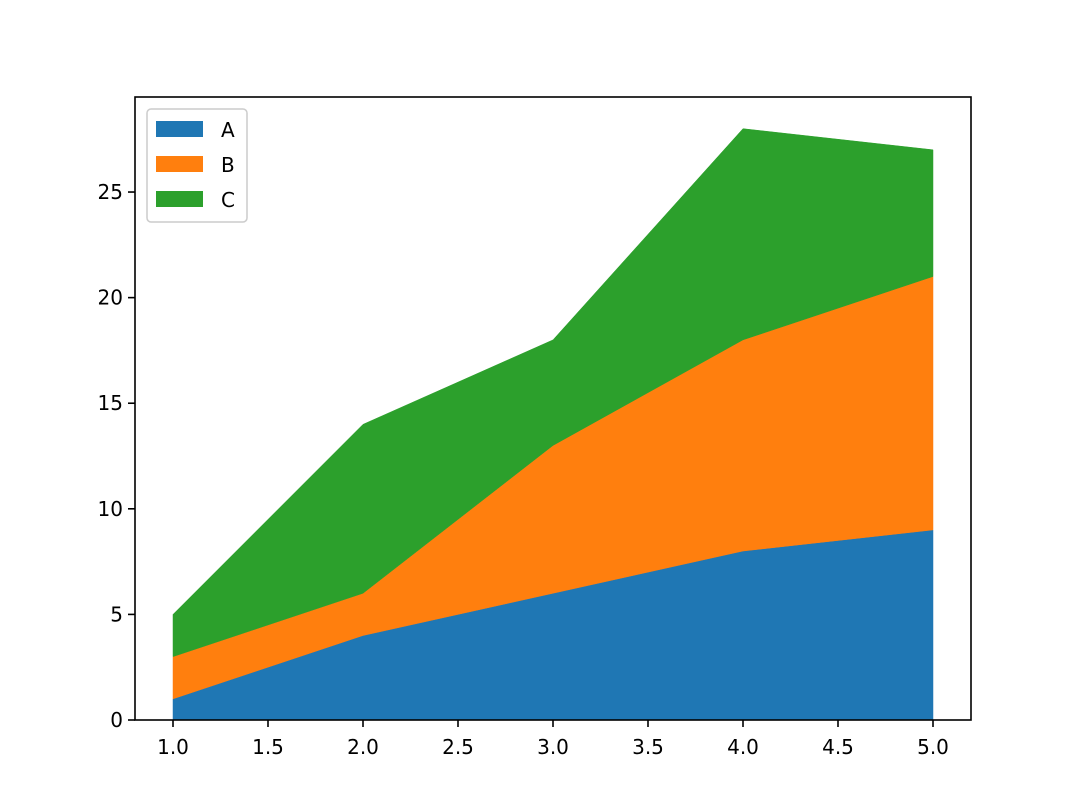 The image size is (1080, 810). Describe the element at coordinates (116, 720) in the screenshot. I see `y-tick-label: 0` at that location.